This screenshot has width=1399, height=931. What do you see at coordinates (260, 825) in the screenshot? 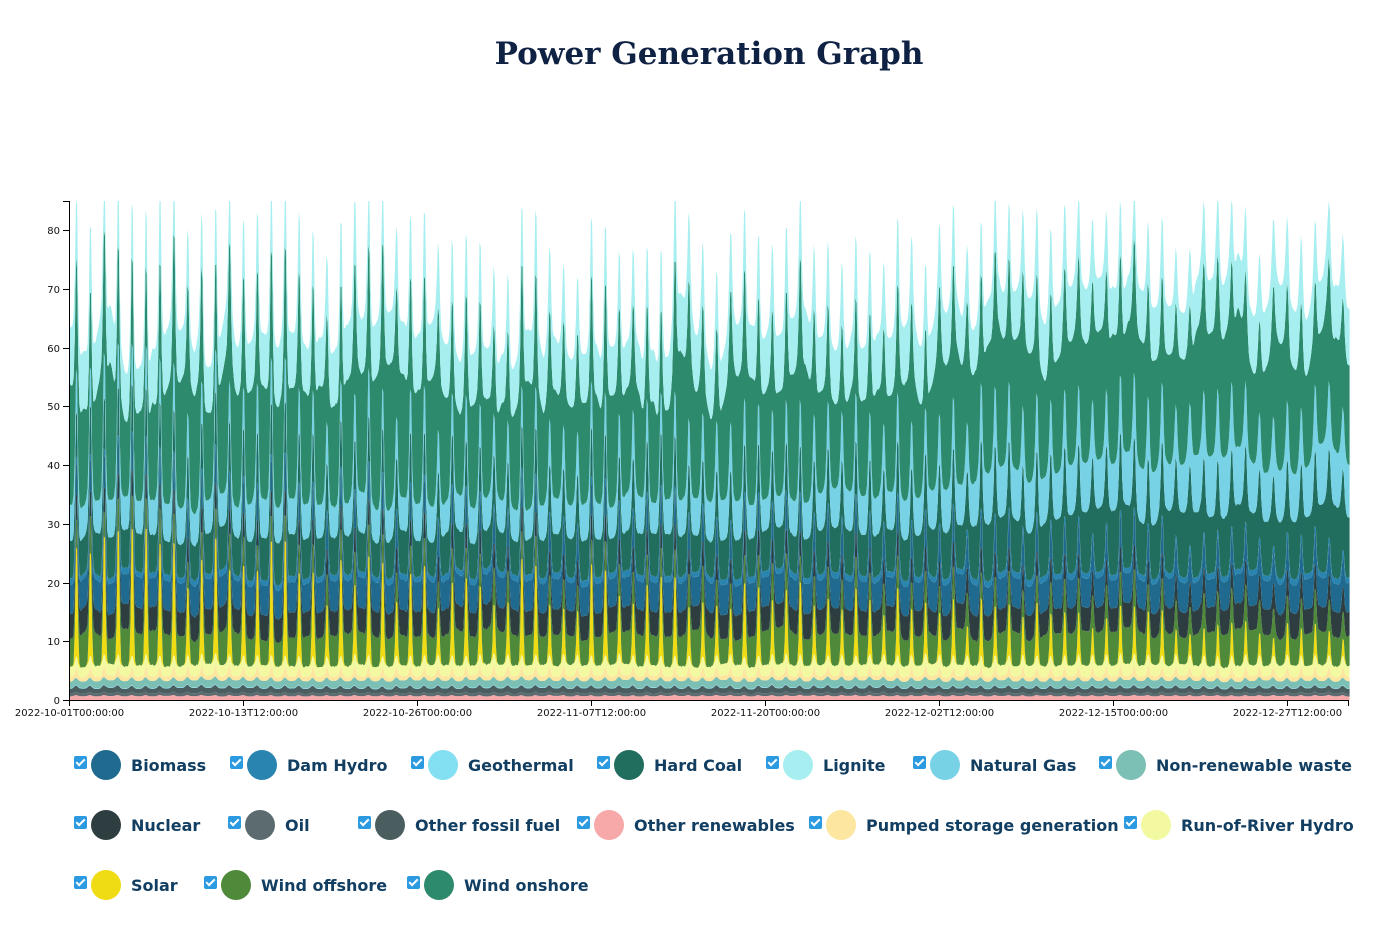
I see `legend-swatch-oil` at bounding box center [260, 825].